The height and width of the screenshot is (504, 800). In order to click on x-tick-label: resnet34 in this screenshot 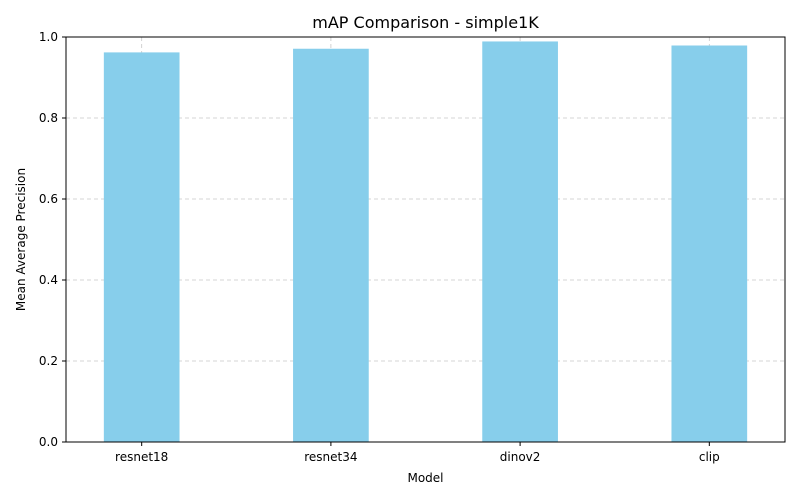, I will do `click(330, 457)`.